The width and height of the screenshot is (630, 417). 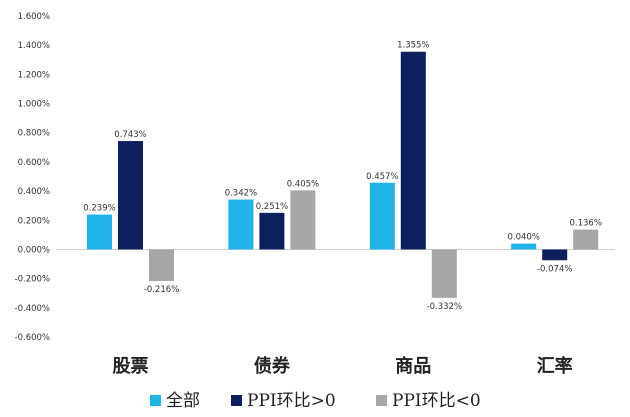 I want to click on data-label: 0.743%, so click(x=130, y=135).